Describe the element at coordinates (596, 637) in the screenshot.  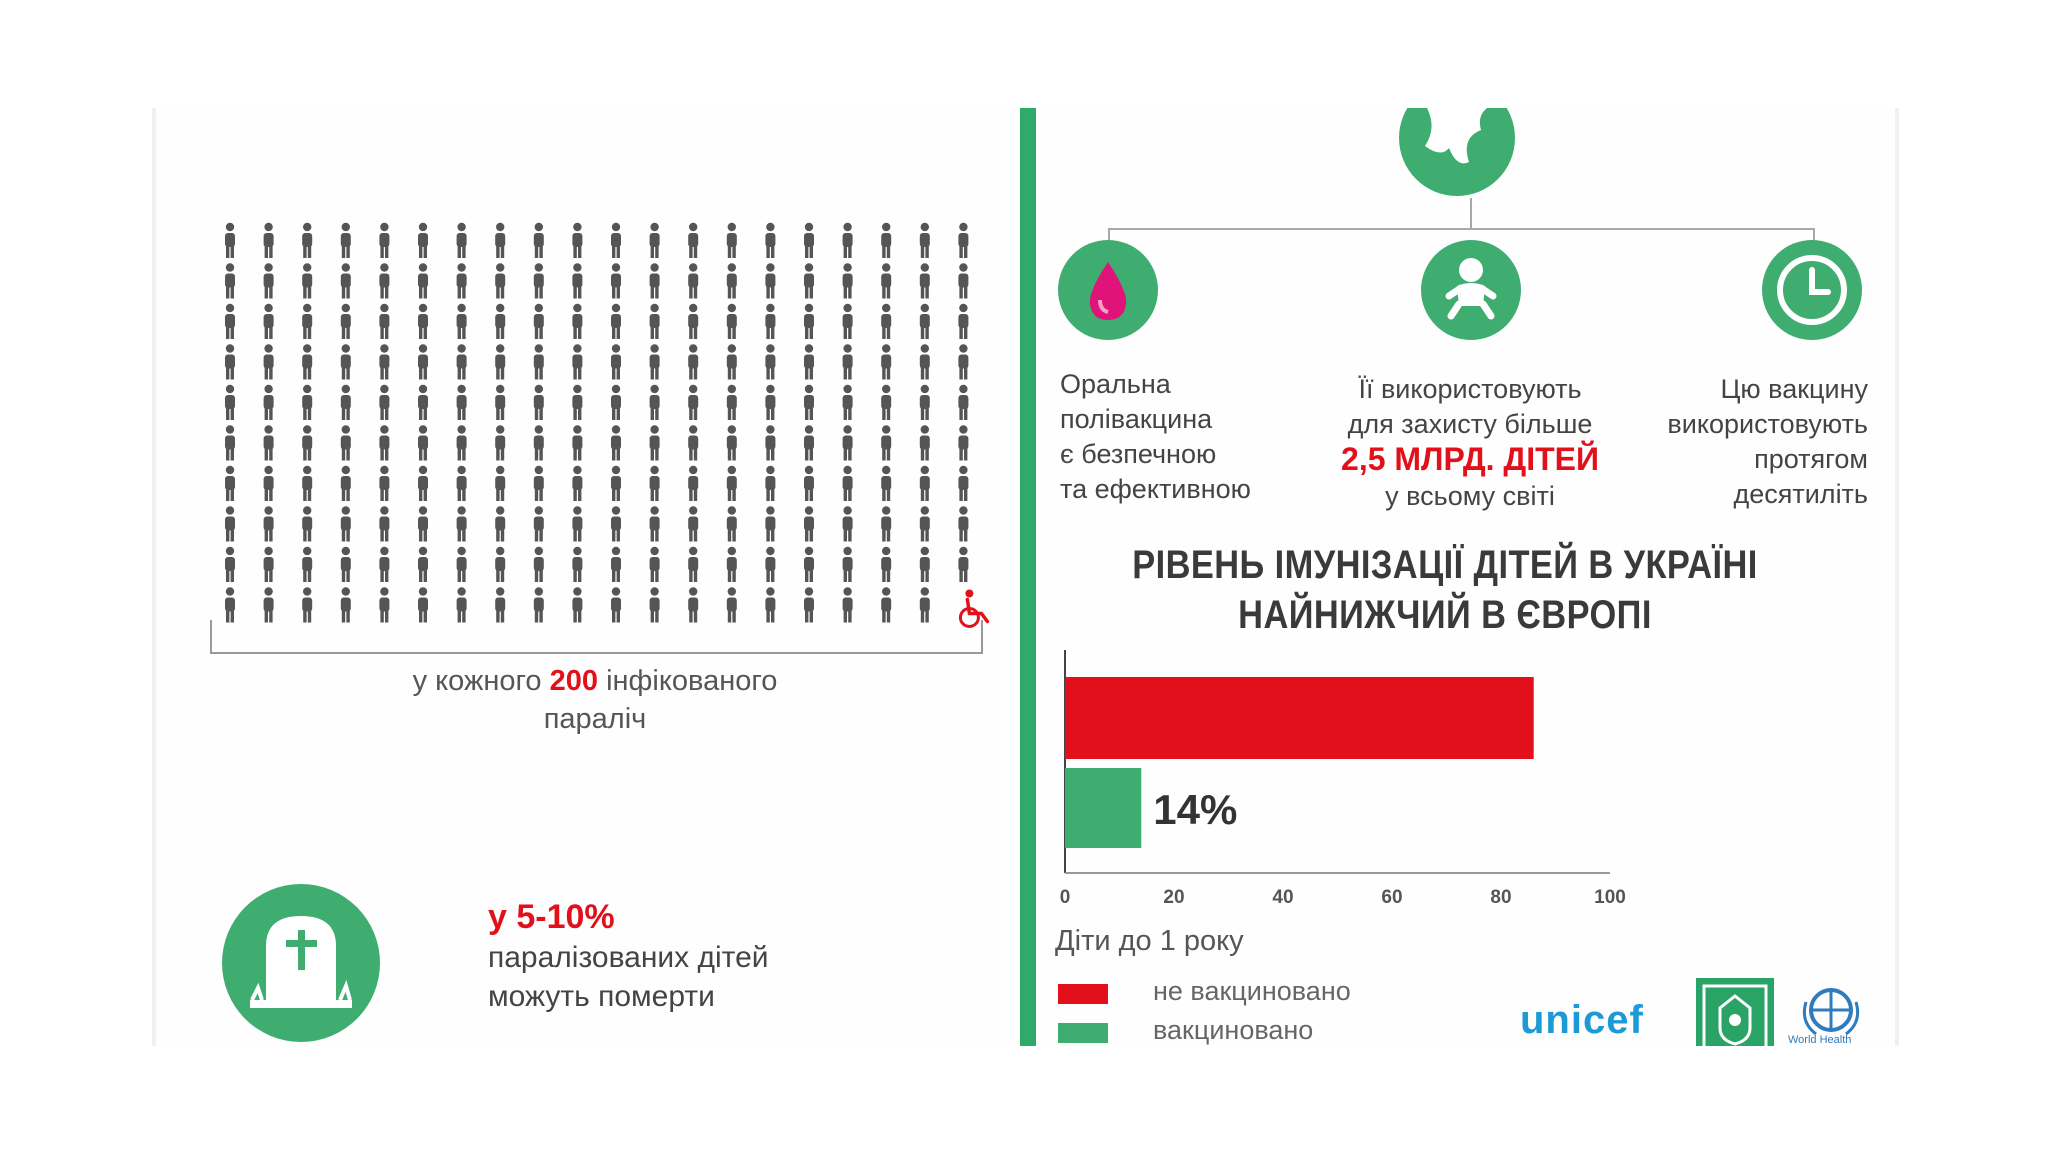
I see `grid-bracket` at that location.